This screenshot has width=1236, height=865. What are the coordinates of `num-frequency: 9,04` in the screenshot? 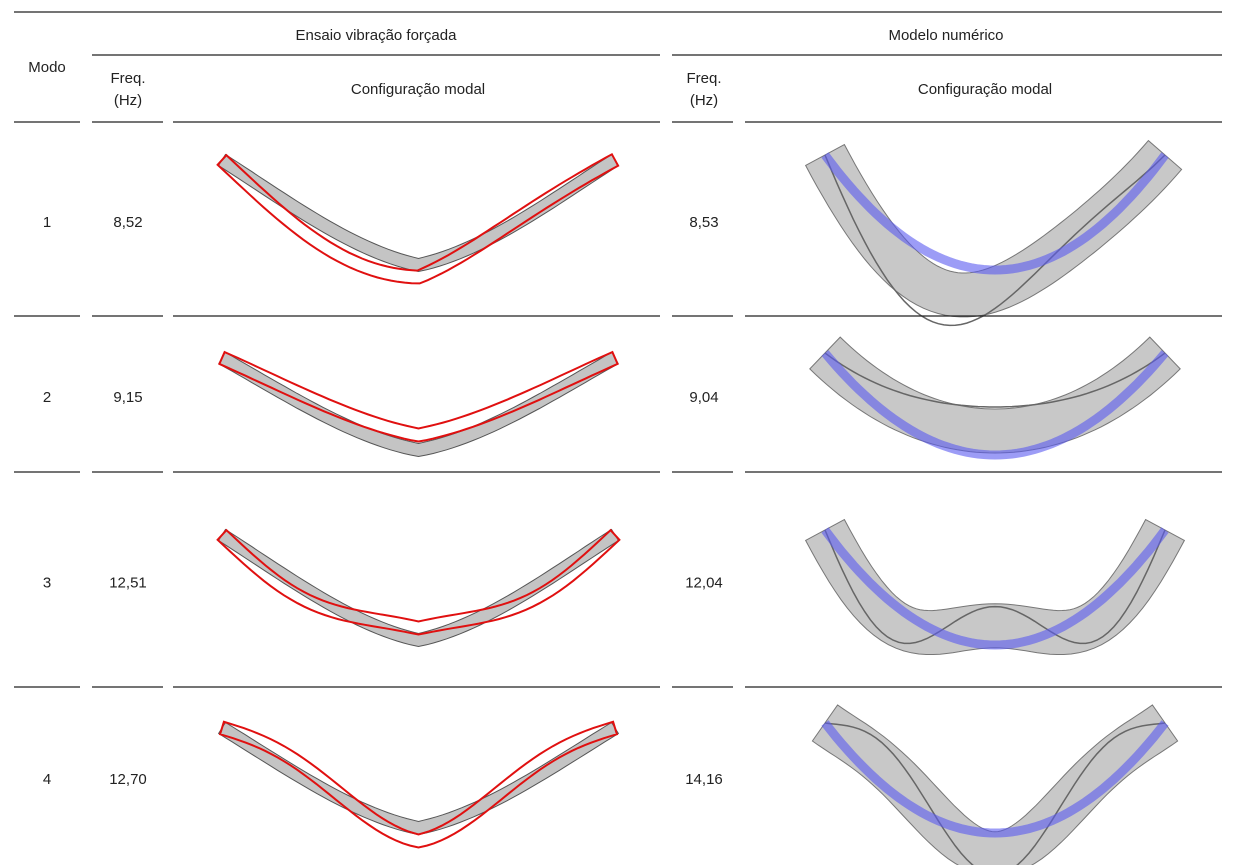 It's located at (703, 397).